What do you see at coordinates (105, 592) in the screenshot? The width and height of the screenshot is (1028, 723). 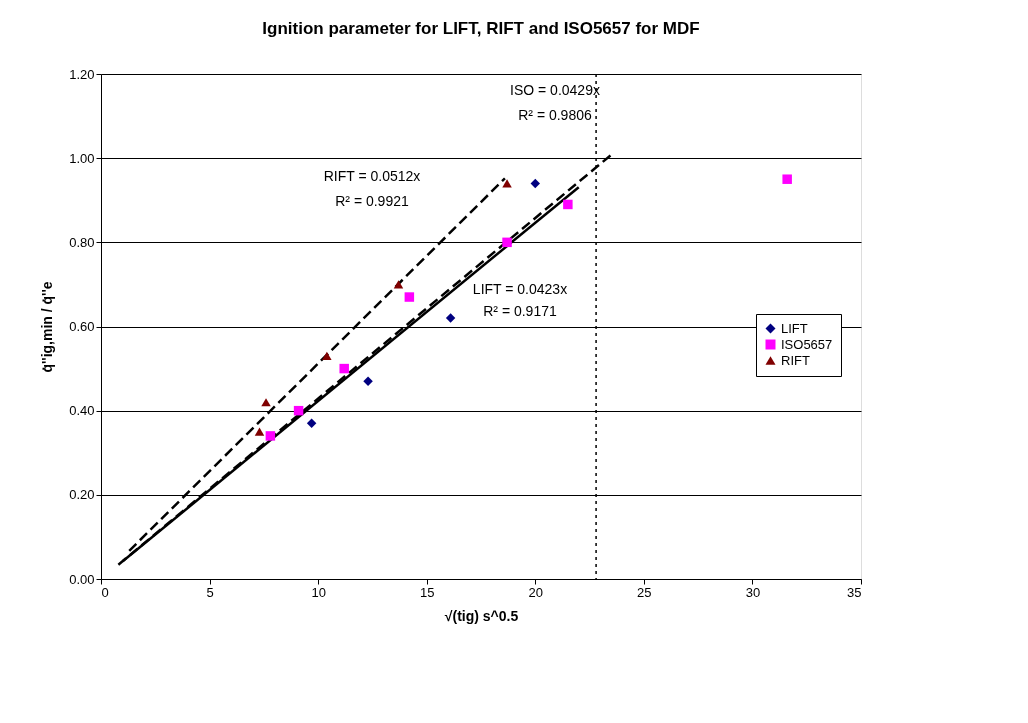 I see `x-tick-label: 0` at bounding box center [105, 592].